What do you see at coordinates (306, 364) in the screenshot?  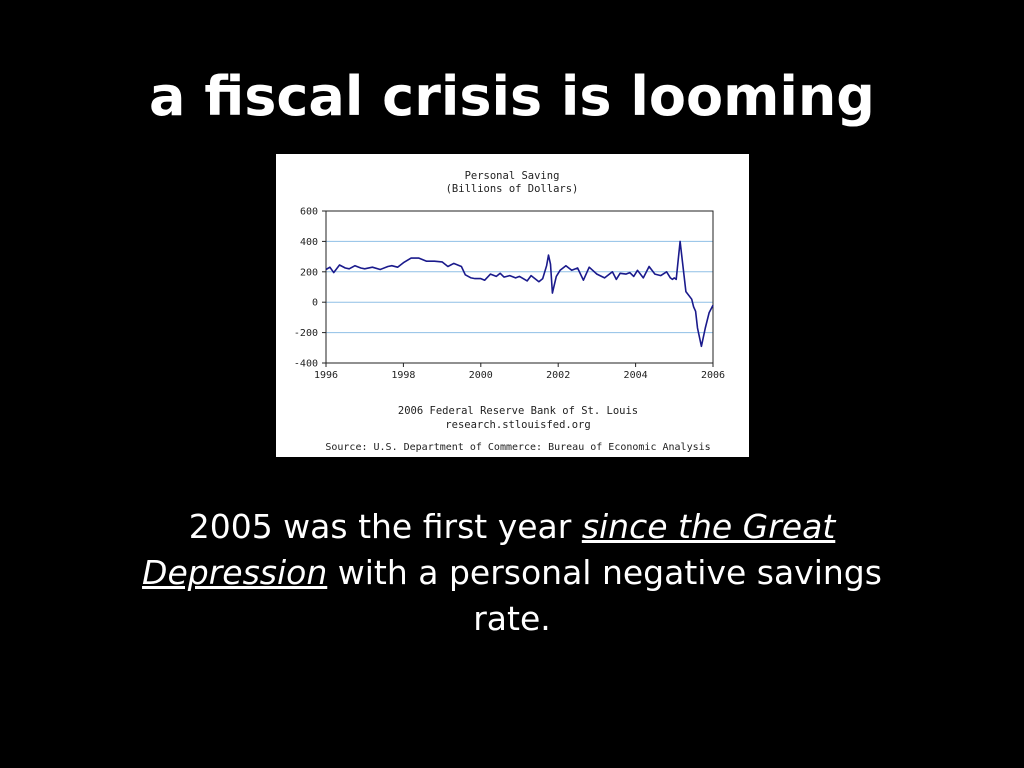 I see `y-tick-label: -400` at bounding box center [306, 364].